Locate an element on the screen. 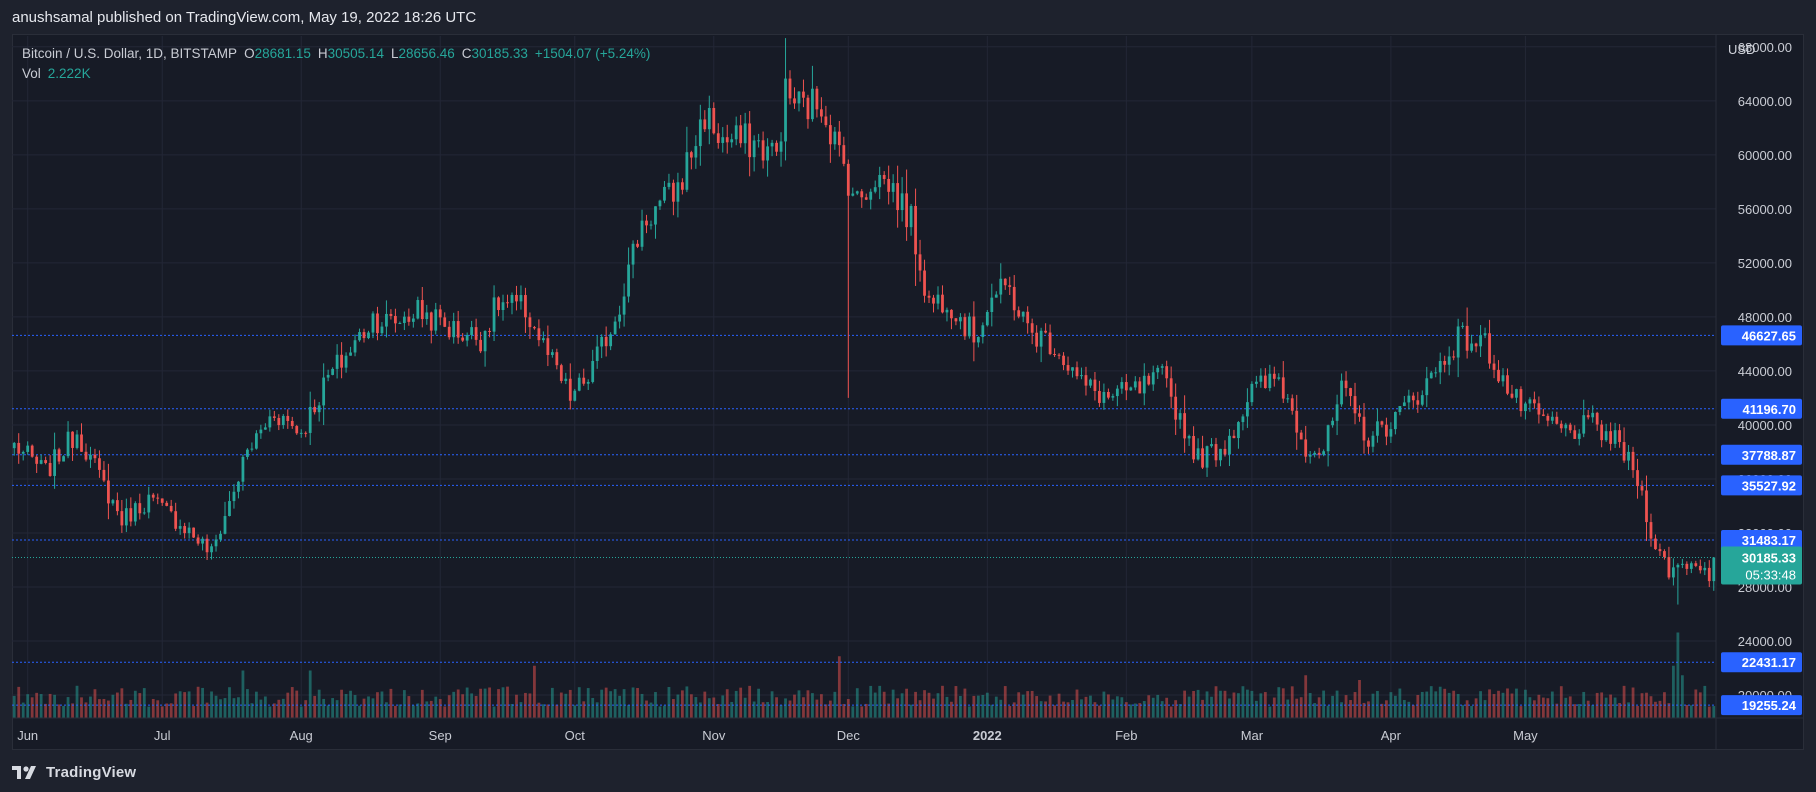  last-price-text: 30185.33 is located at coordinates (1769, 557).